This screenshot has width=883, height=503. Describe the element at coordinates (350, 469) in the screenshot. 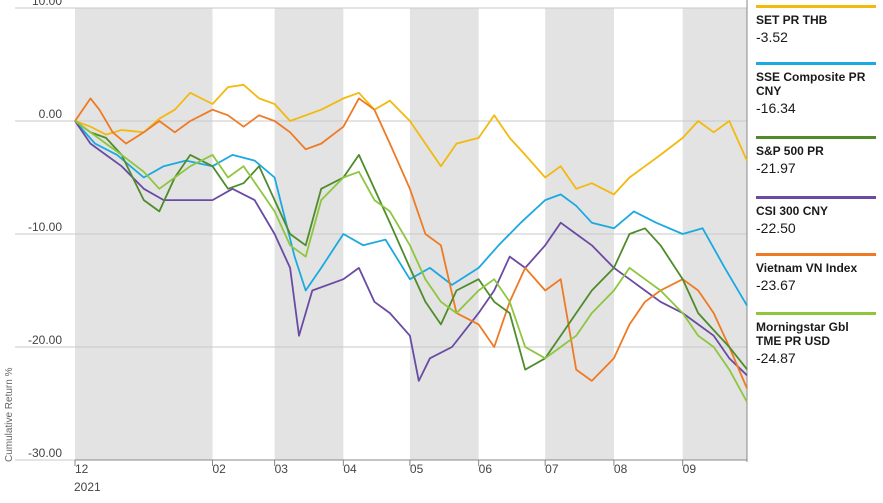

I see `x-tick-label: 04` at that location.